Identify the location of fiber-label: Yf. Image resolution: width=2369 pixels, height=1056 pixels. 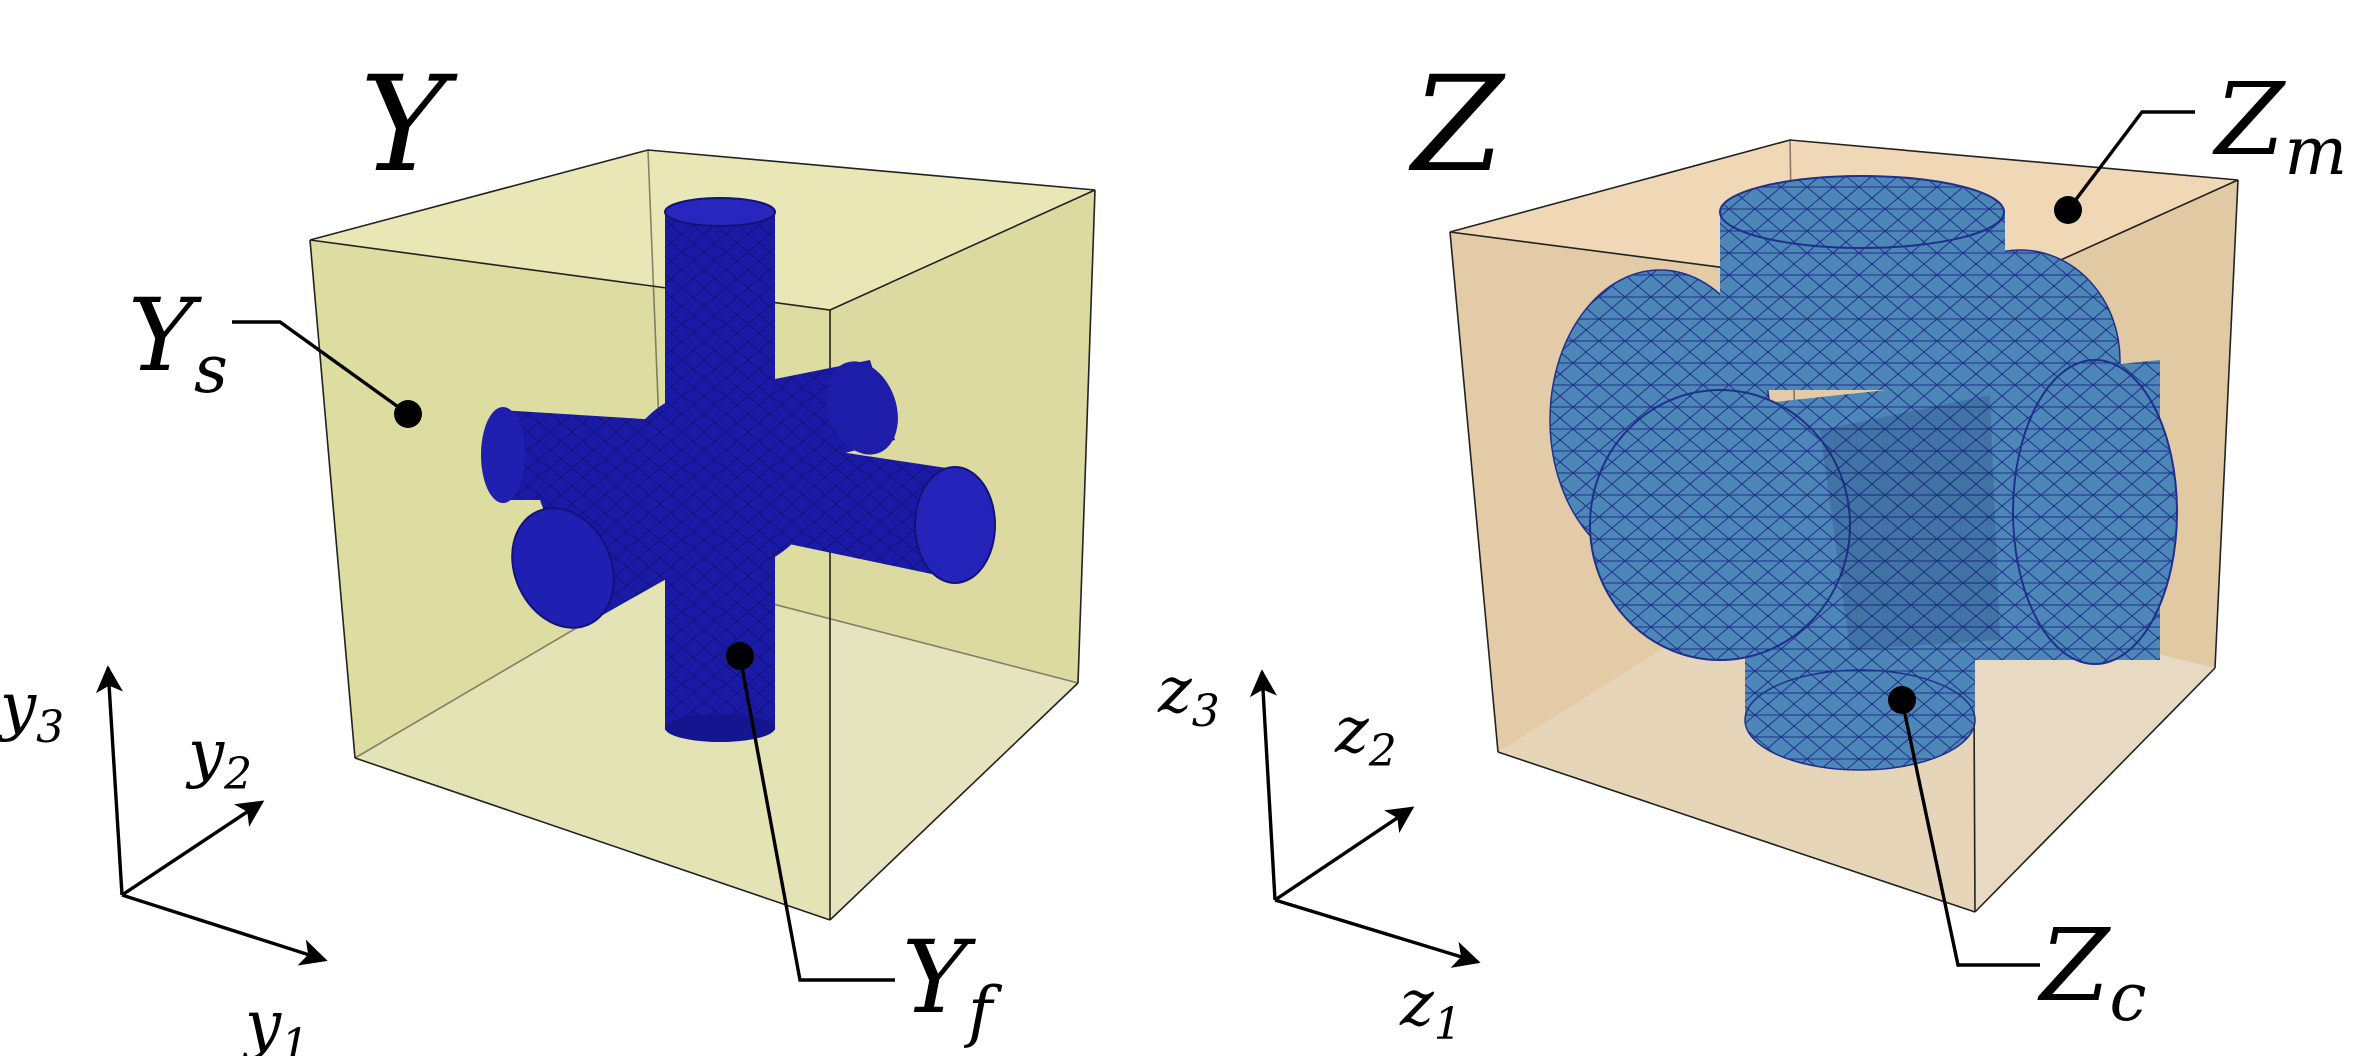
(952, 984).